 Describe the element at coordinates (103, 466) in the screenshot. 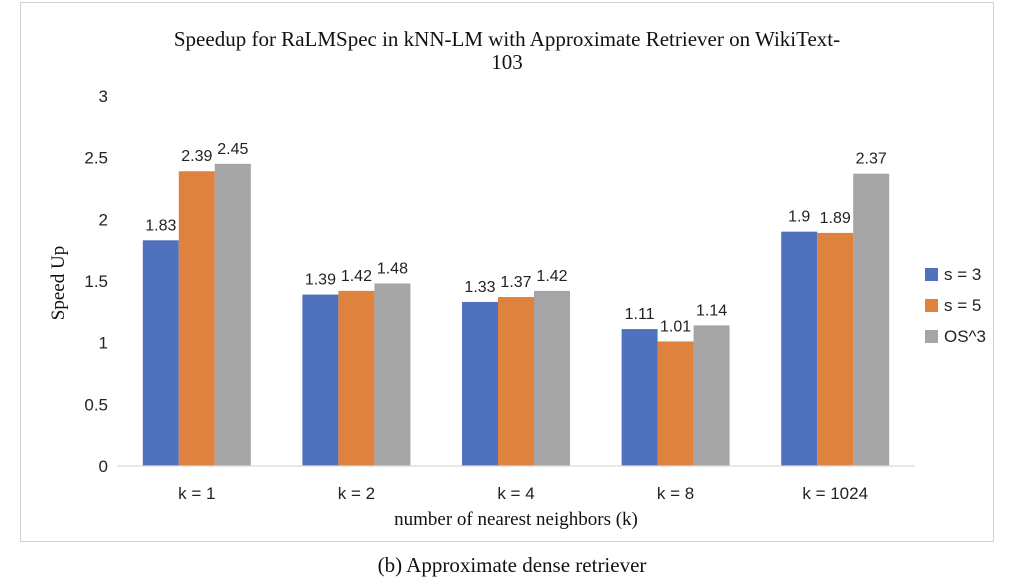

I see `y-tick-label: 0` at that location.